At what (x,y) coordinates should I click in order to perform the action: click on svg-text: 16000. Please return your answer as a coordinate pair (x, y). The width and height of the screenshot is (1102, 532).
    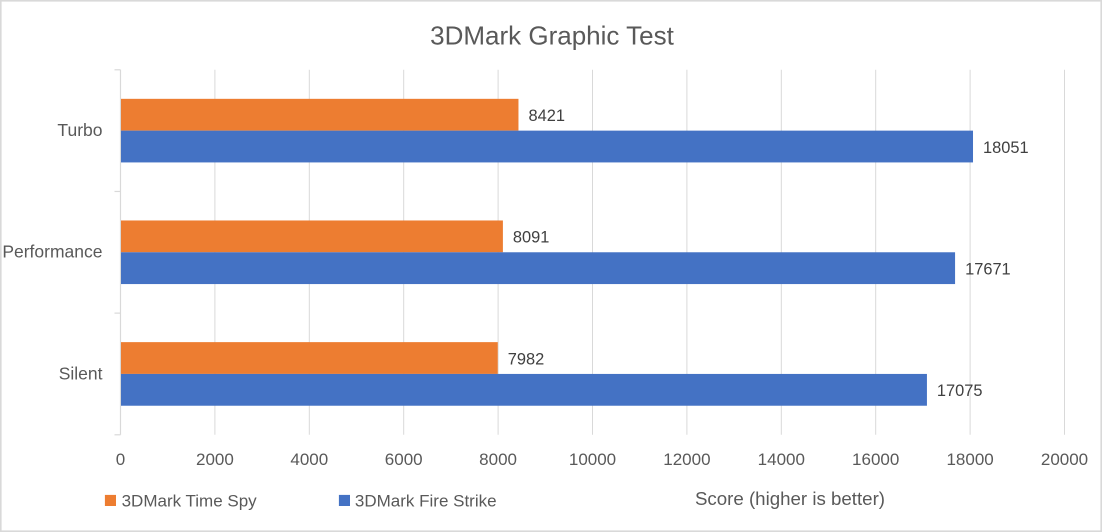
    Looking at the image, I should click on (875, 459).